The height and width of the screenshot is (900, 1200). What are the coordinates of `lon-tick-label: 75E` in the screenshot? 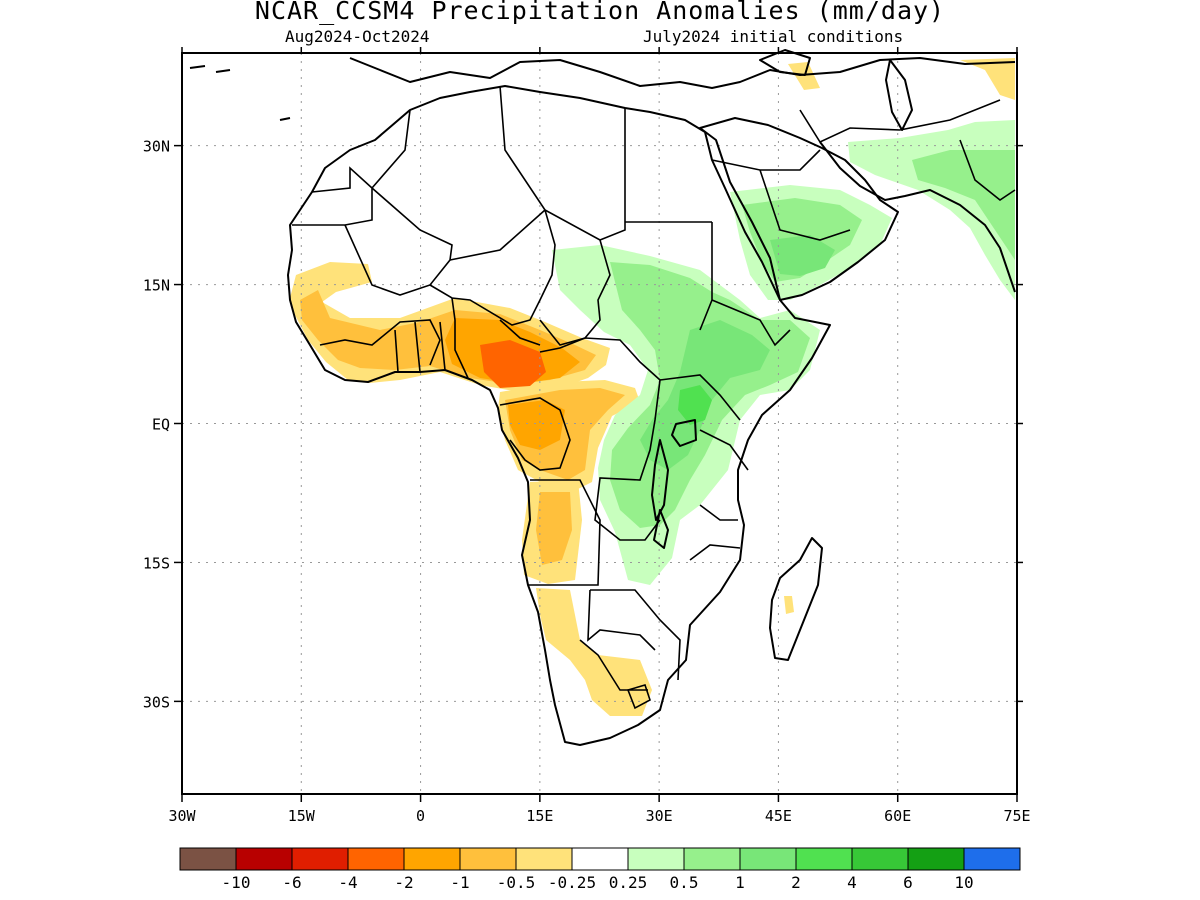 It's located at (1016, 816).